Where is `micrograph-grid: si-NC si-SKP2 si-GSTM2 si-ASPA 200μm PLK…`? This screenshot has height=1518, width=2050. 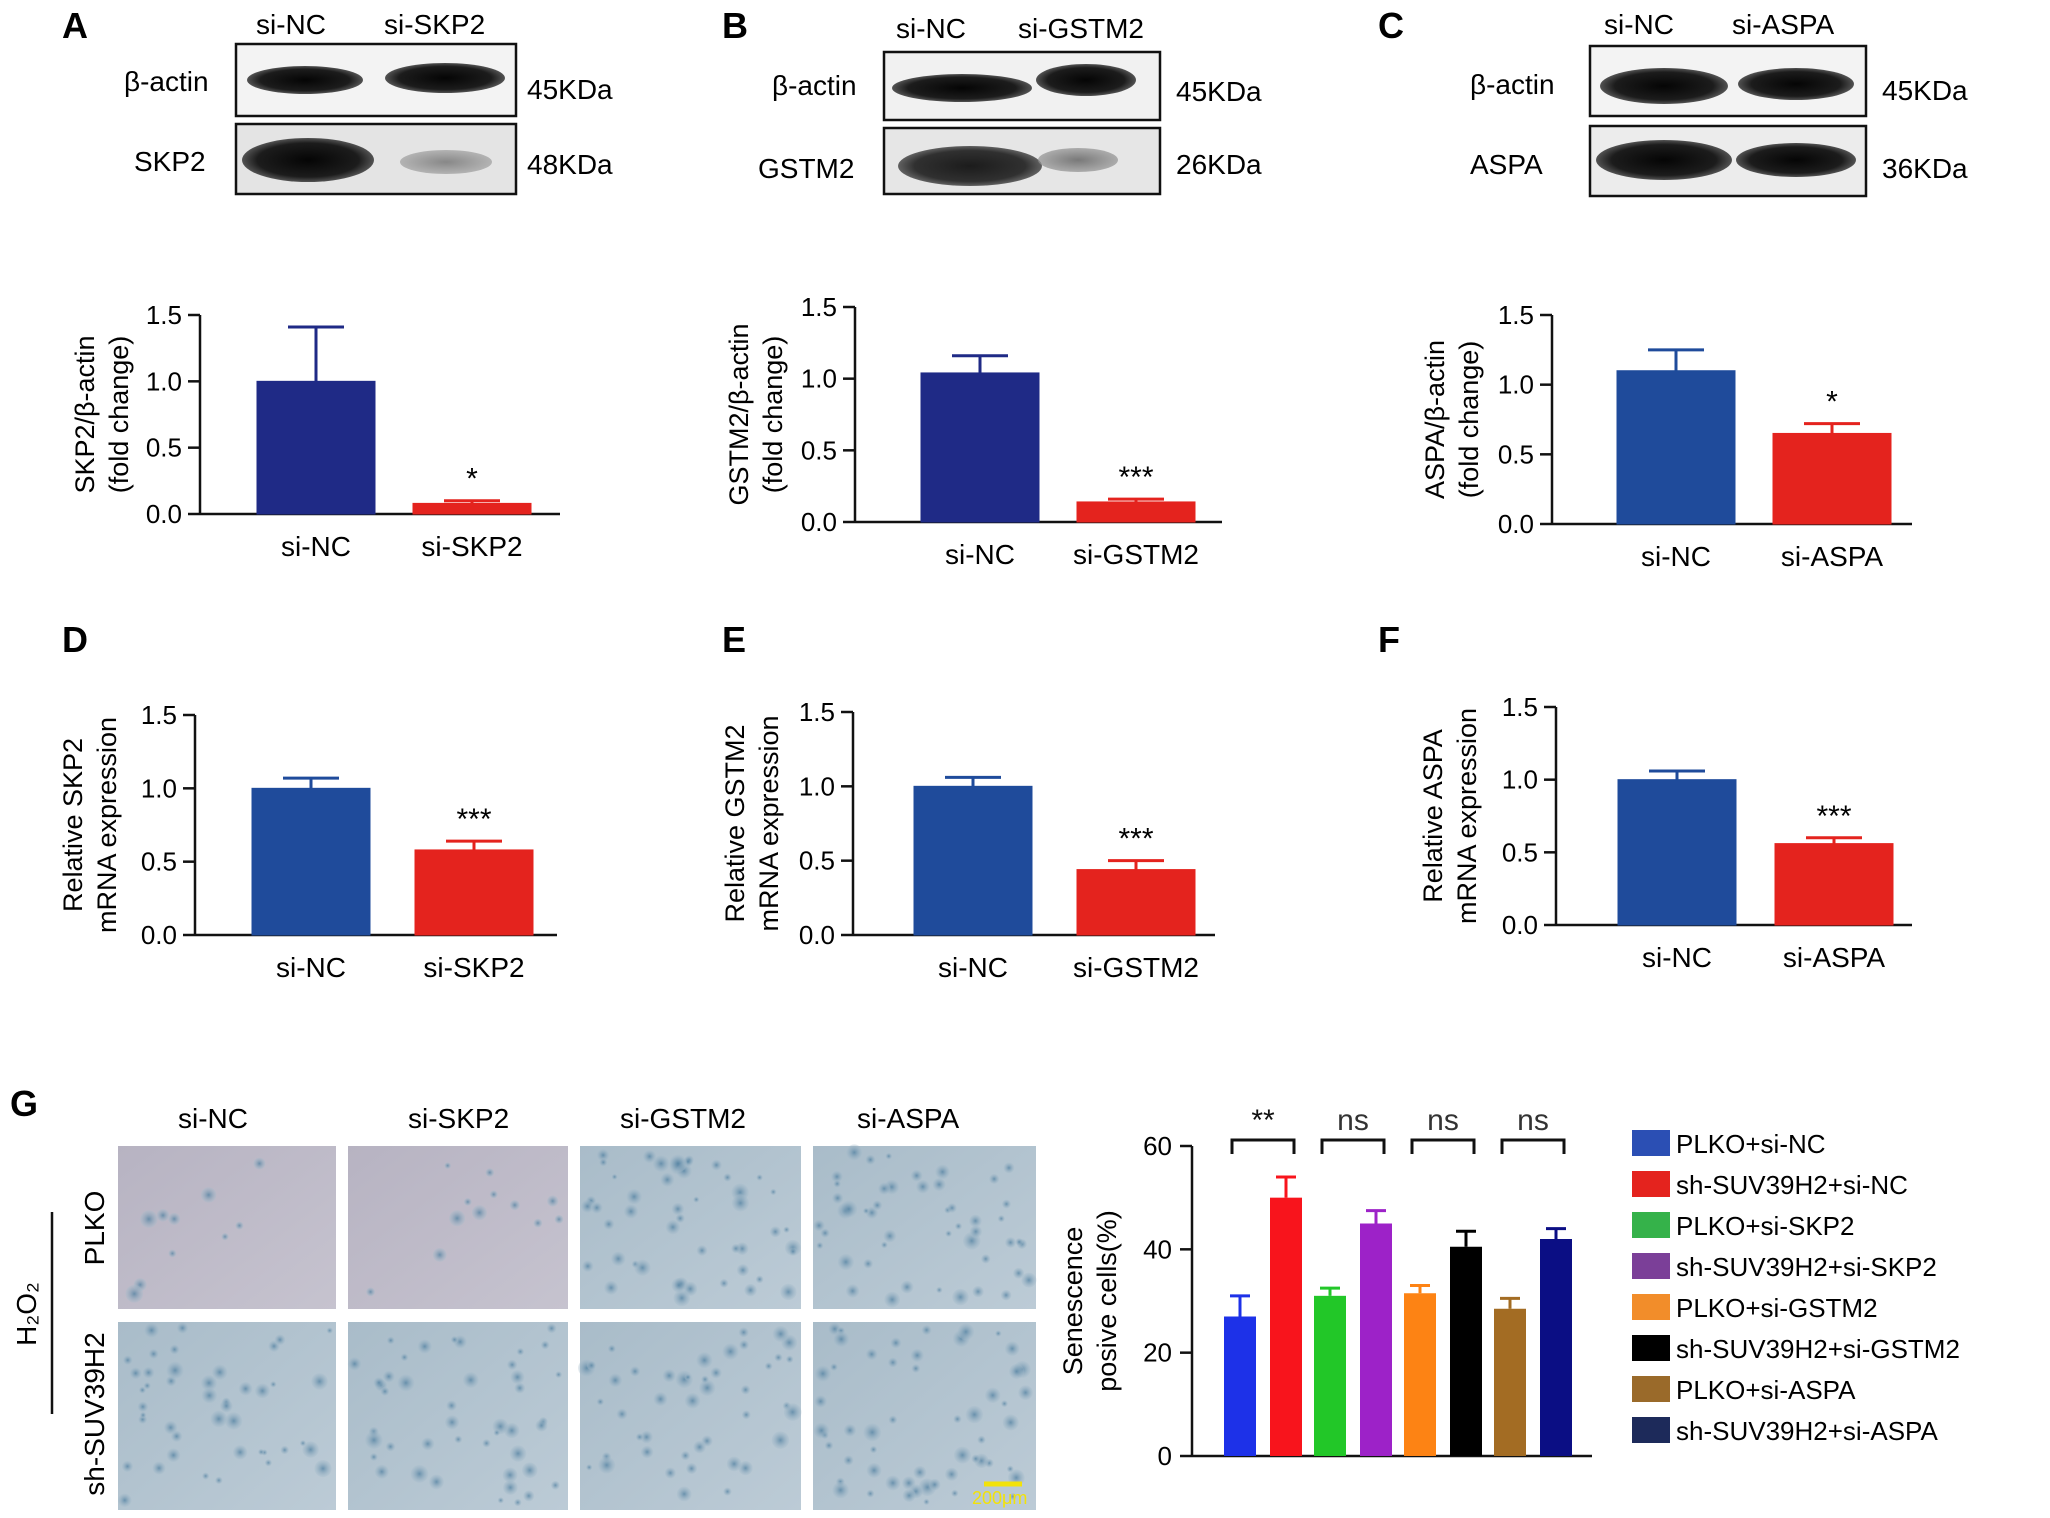 micrograph-grid: si-NC si-SKP2 si-GSTM2 si-ASPA 200μm PLK… is located at coordinates (524, 1306).